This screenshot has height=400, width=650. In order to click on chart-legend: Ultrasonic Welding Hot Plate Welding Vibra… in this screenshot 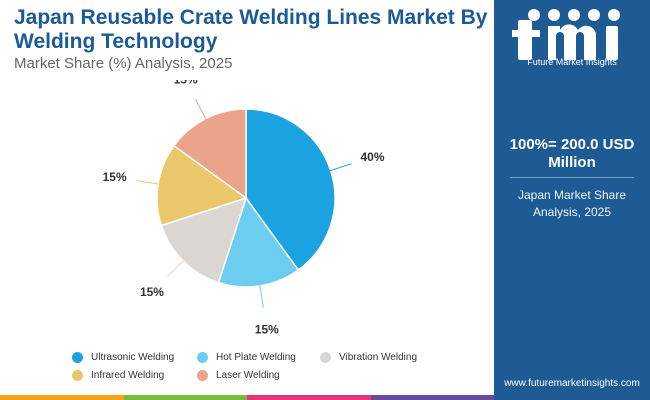, I will do `click(282, 366)`.